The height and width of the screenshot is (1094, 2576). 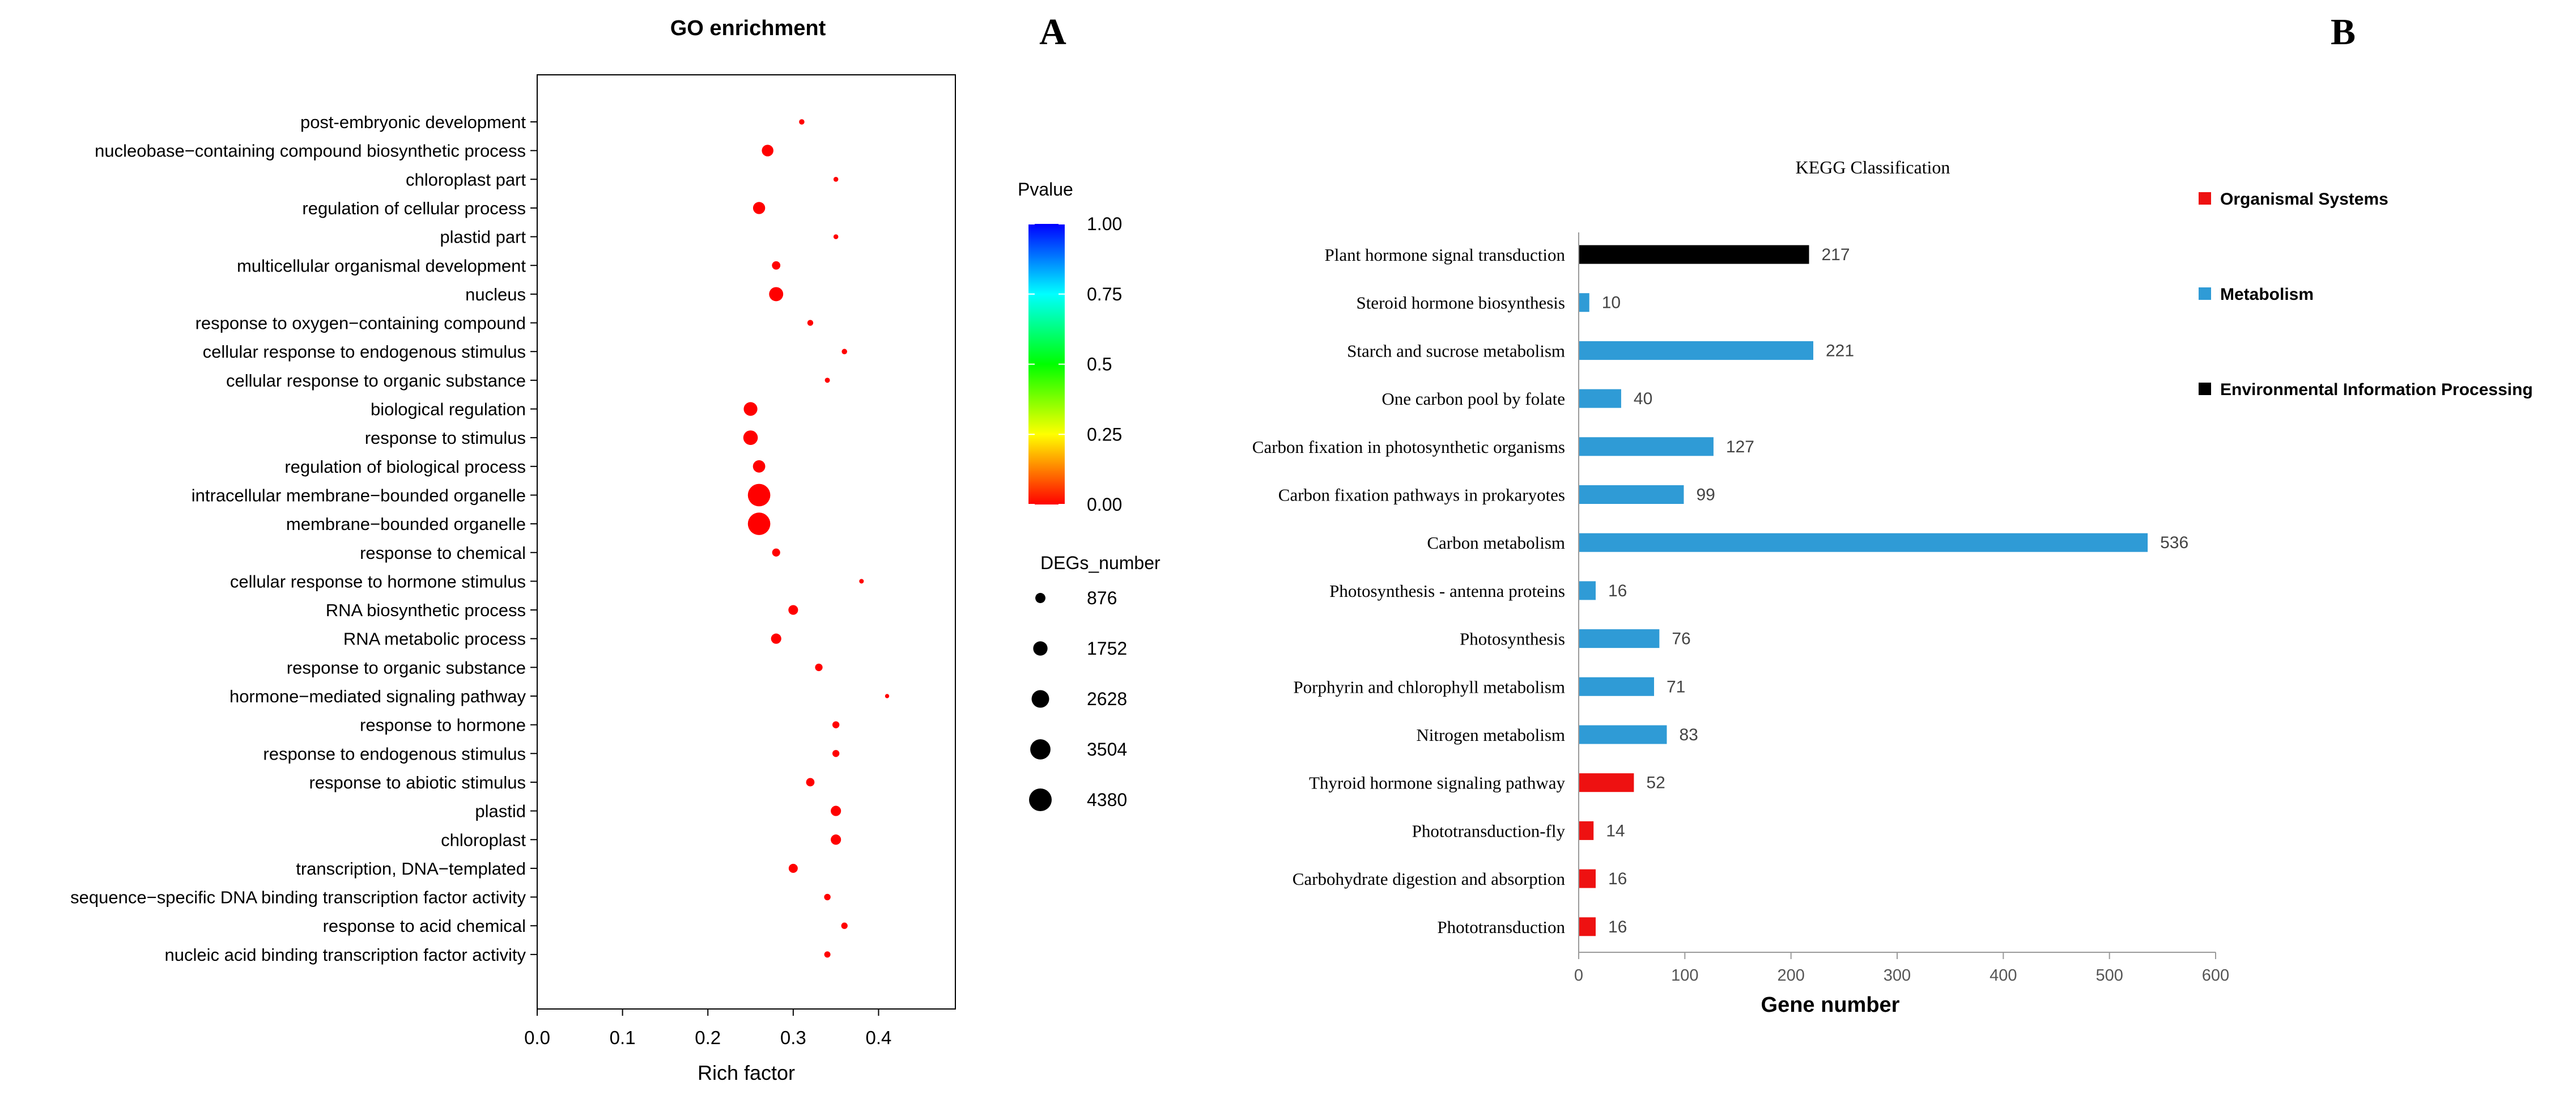 I want to click on kegg-x-tick-label: 400, so click(x=2003, y=975).